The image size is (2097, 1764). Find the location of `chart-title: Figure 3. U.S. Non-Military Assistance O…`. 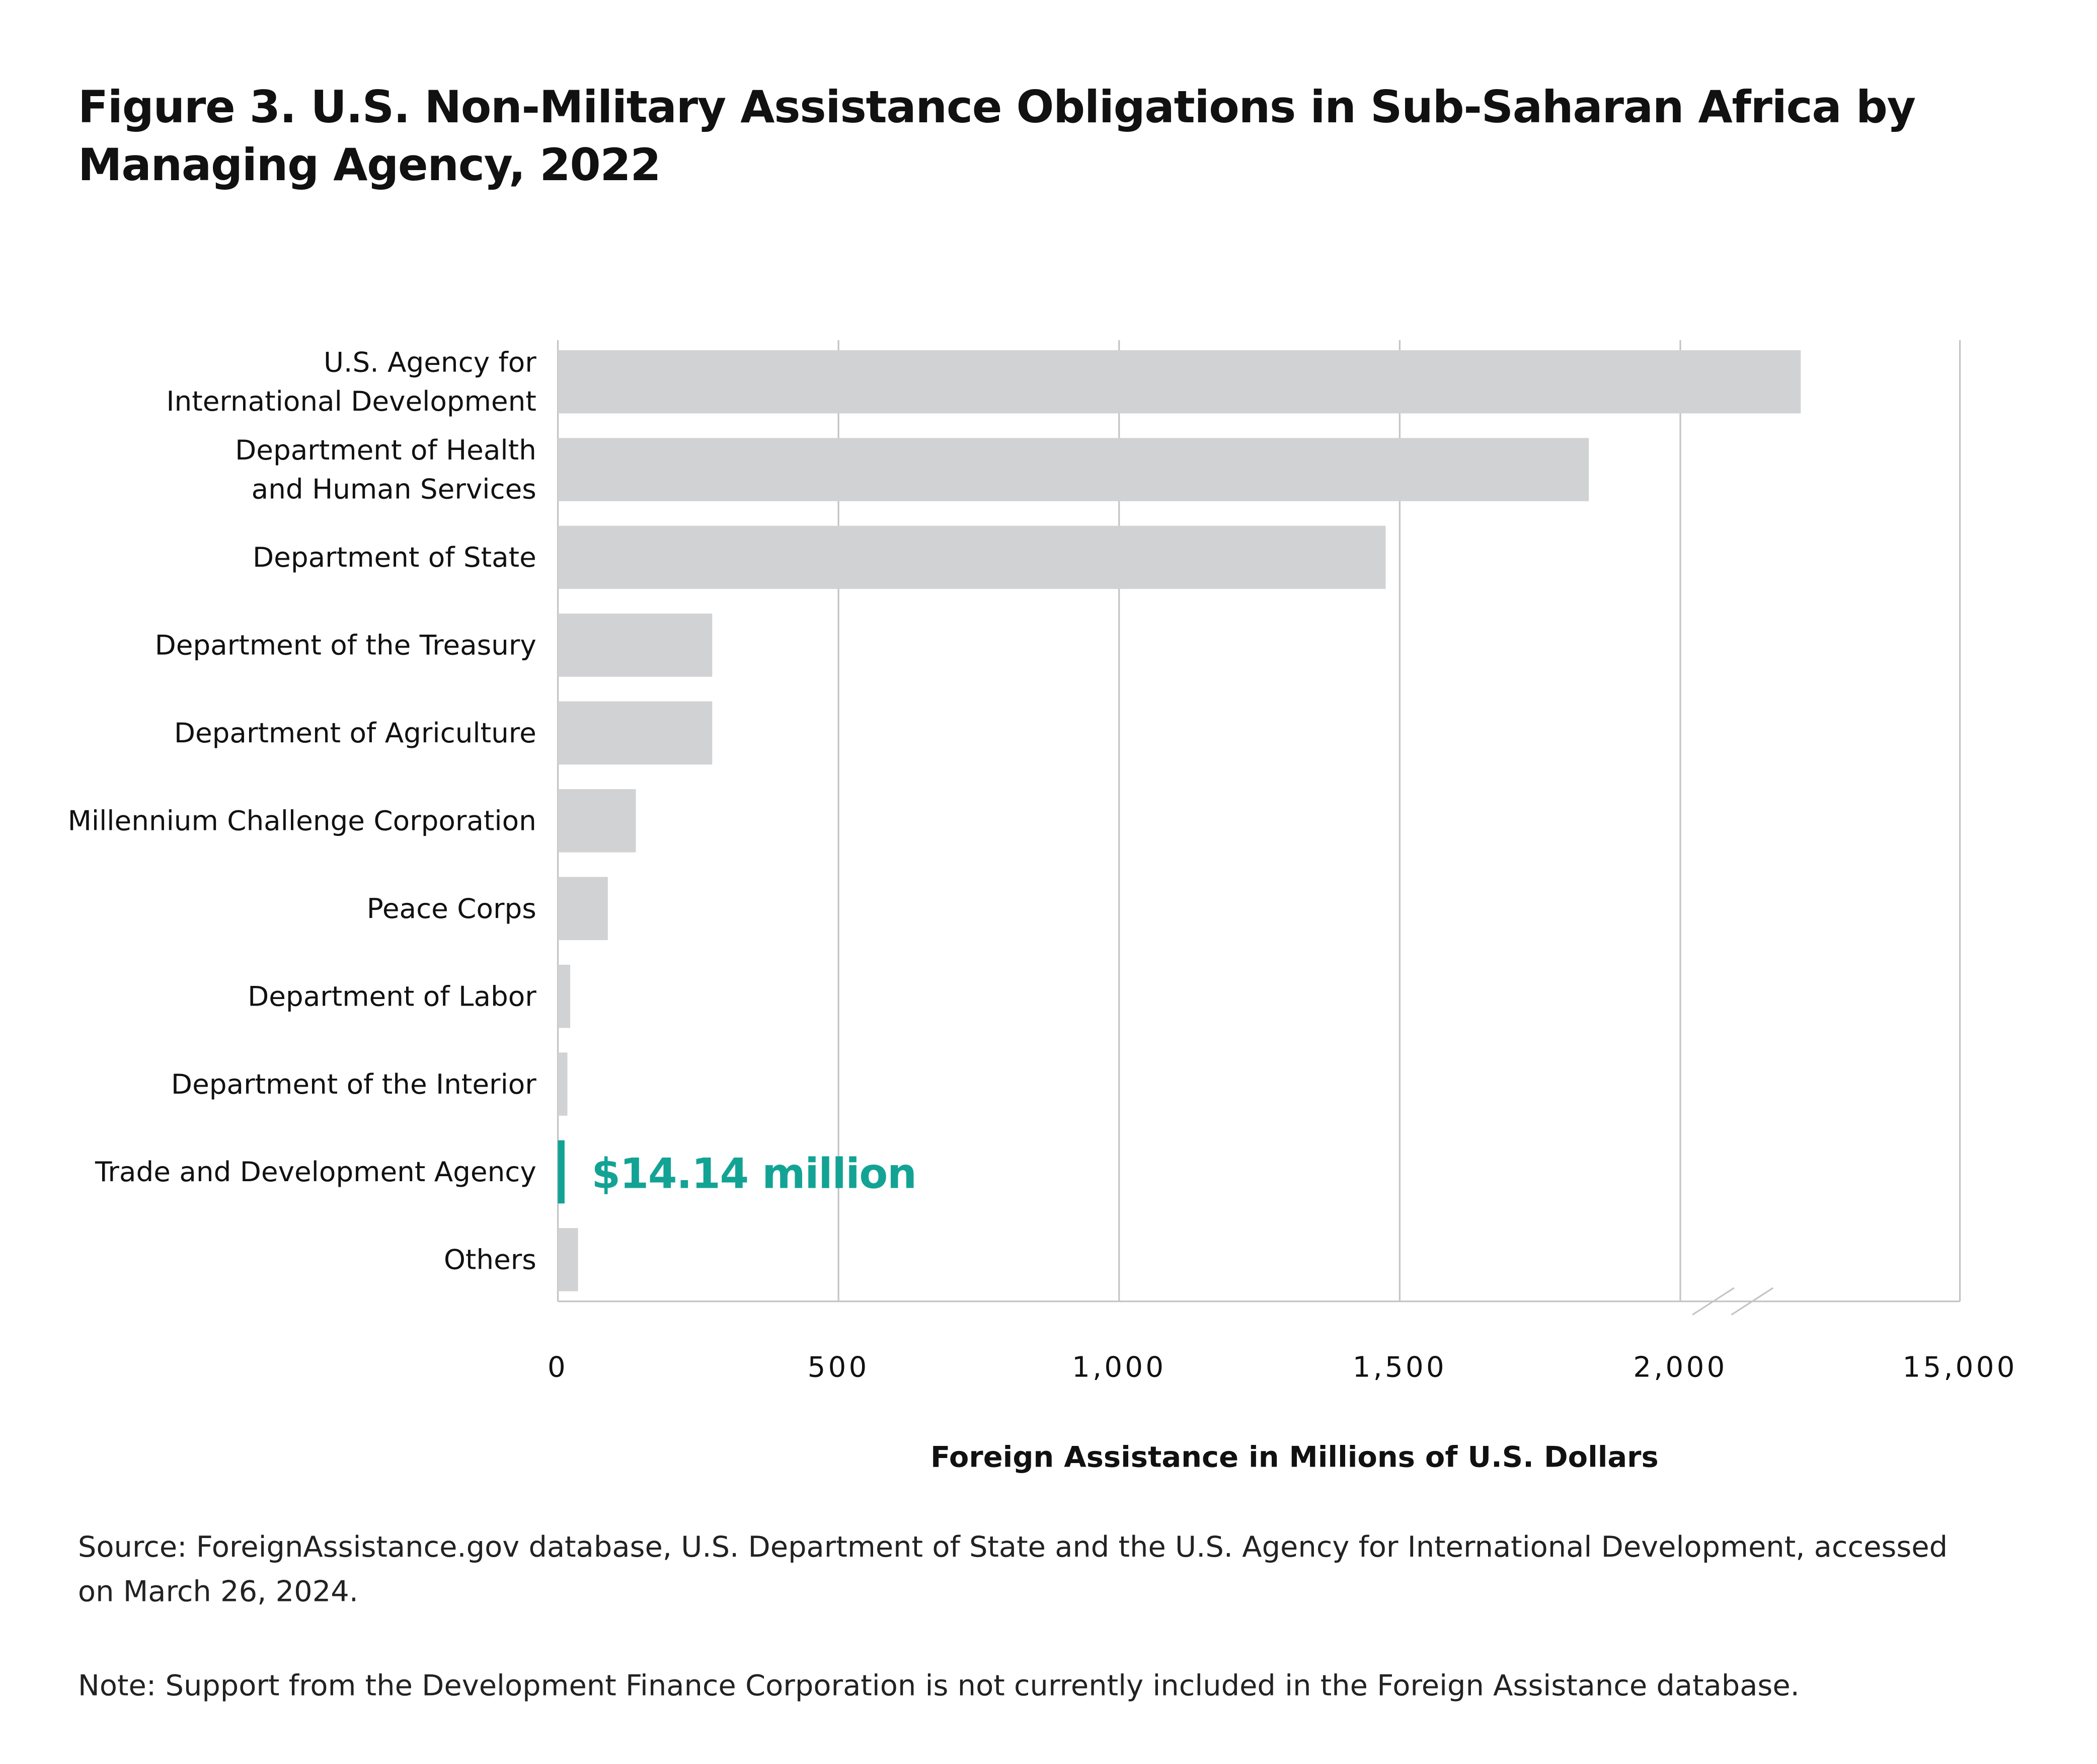

chart-title: Figure 3. U.S. Non-Military Assistance O… is located at coordinates (996, 136).